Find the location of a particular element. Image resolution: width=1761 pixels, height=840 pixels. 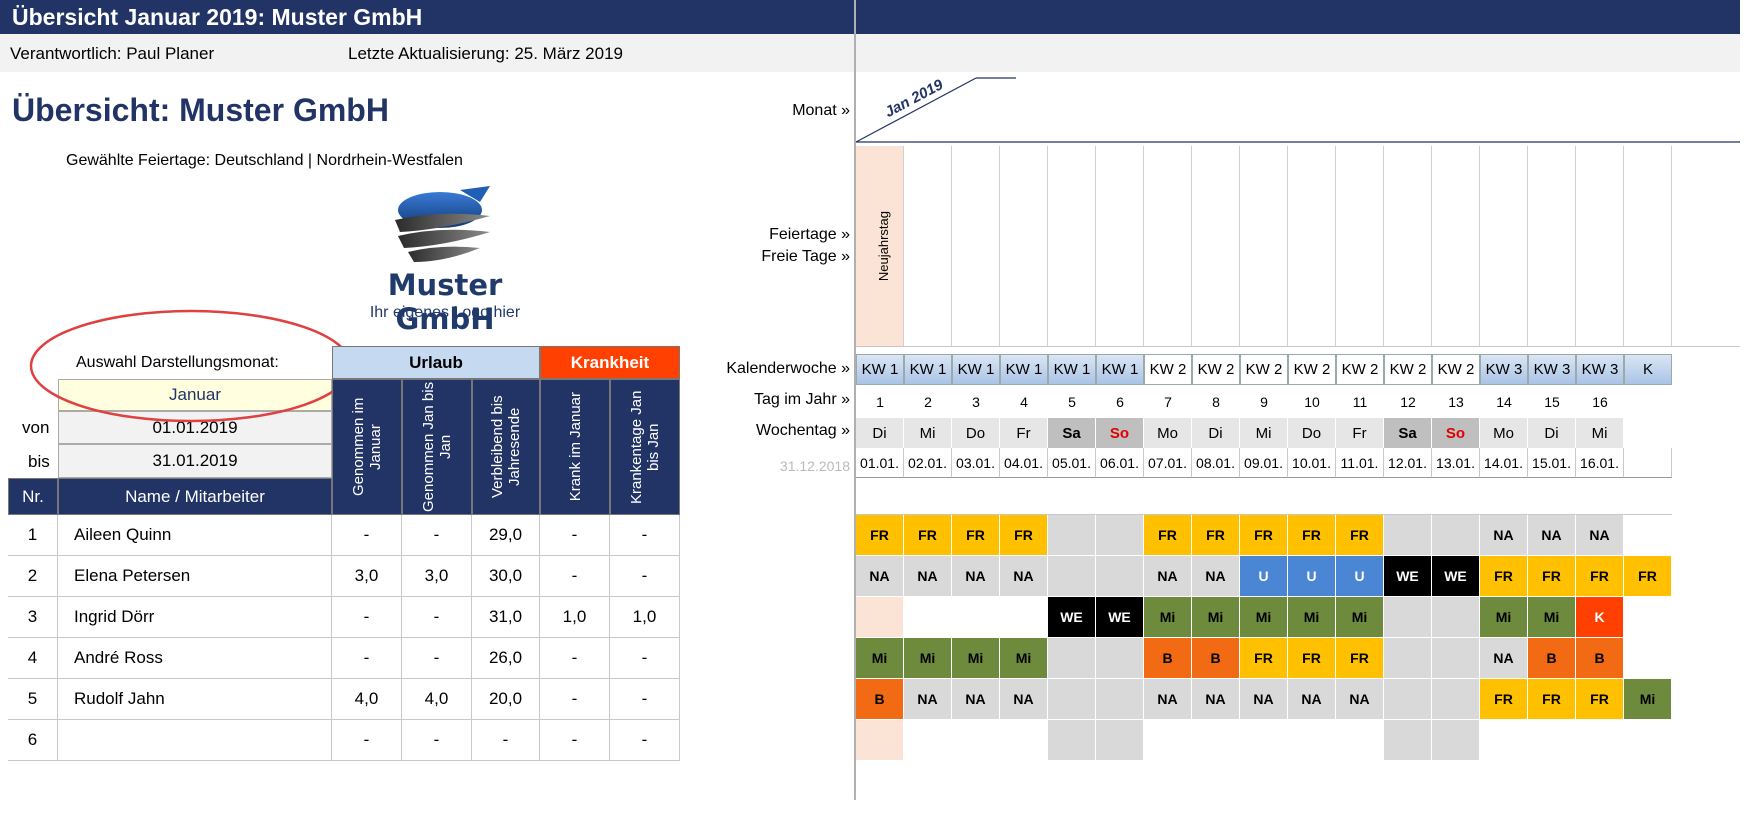

to-date-field: 31.01.2019 is located at coordinates (195, 461).